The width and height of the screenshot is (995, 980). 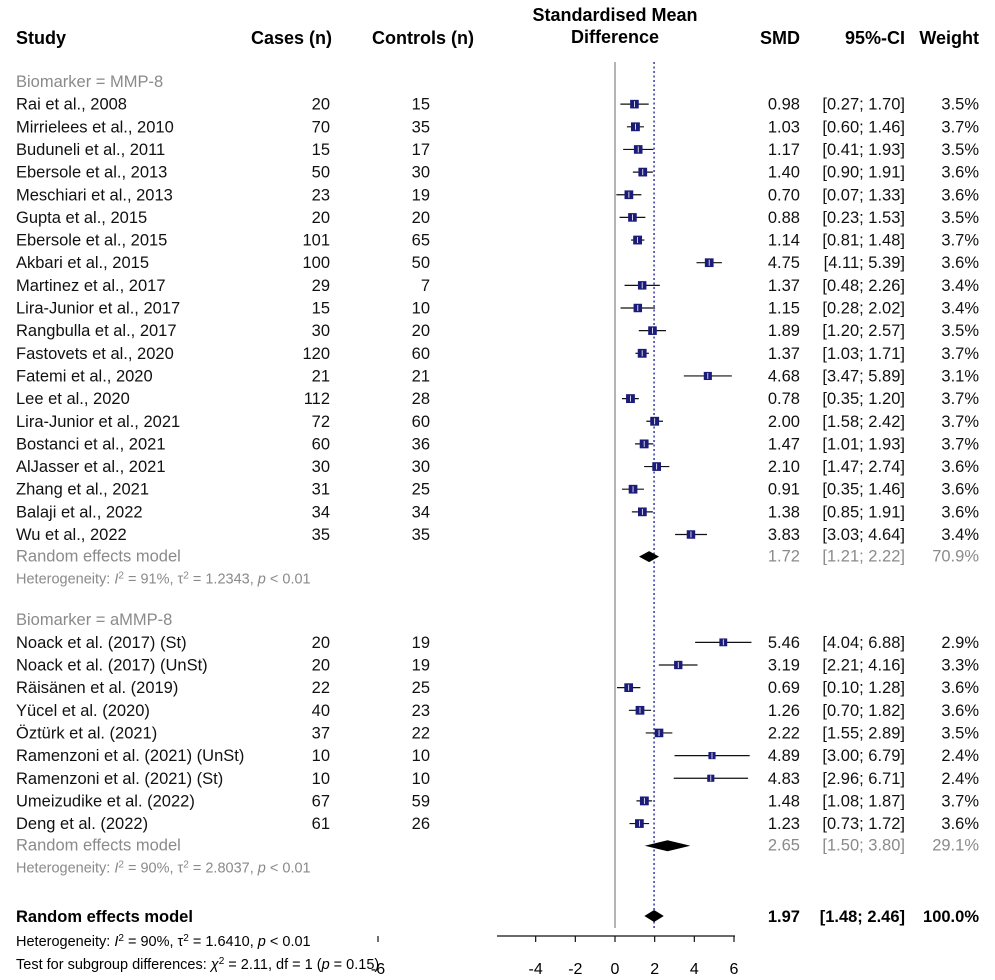 I want to click on study-row-cases: 34, so click(x=321, y=512).